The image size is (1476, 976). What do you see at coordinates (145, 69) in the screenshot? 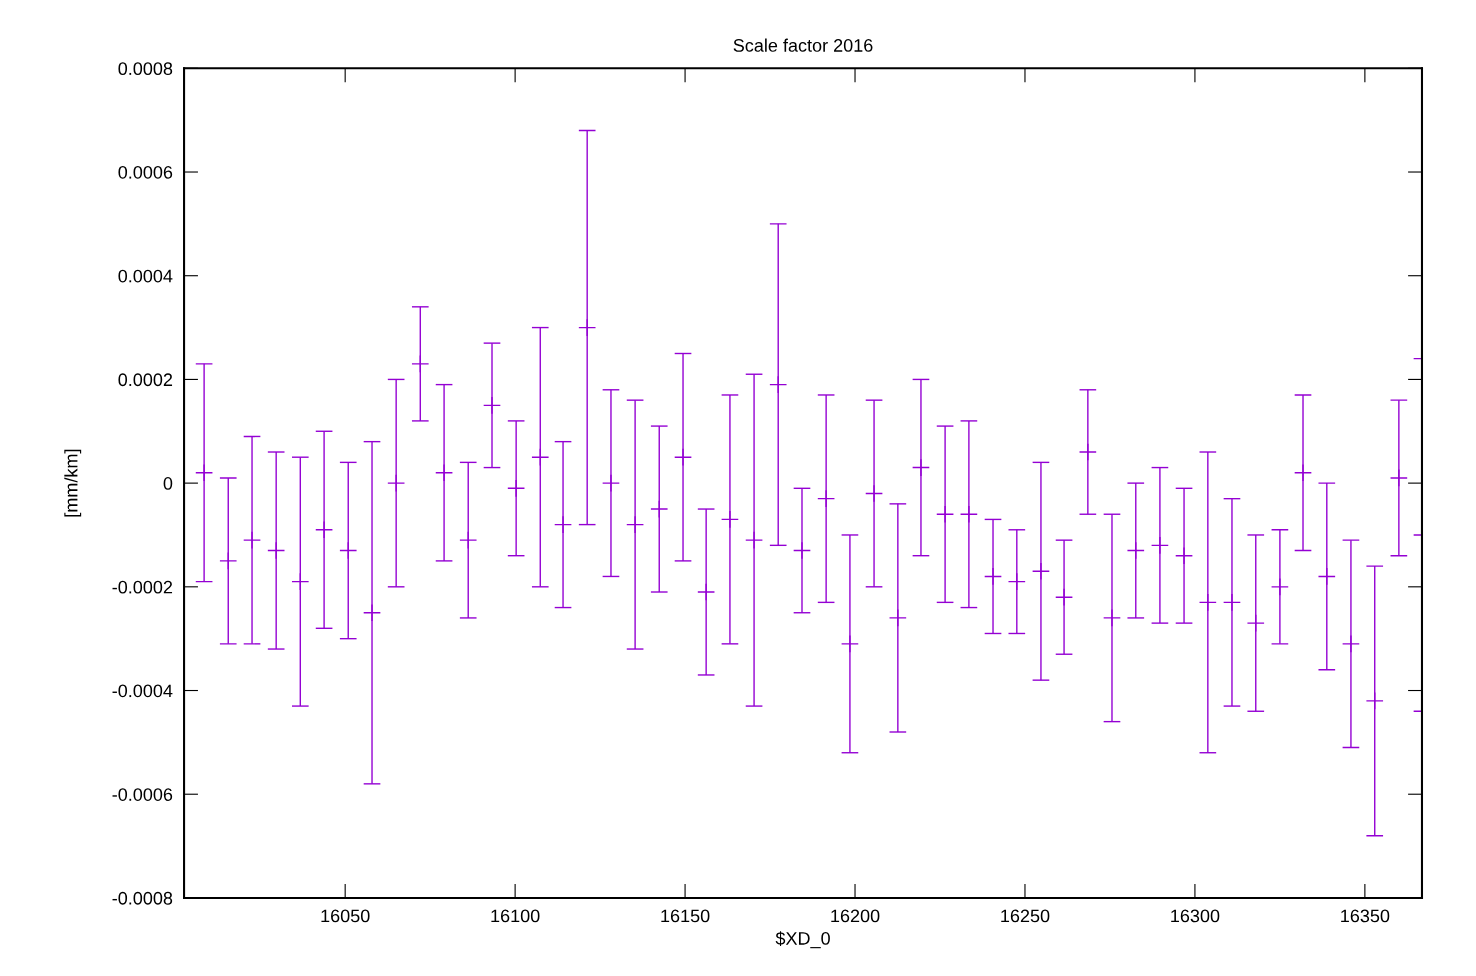
I see `y-tick-label: 0.0008` at bounding box center [145, 69].